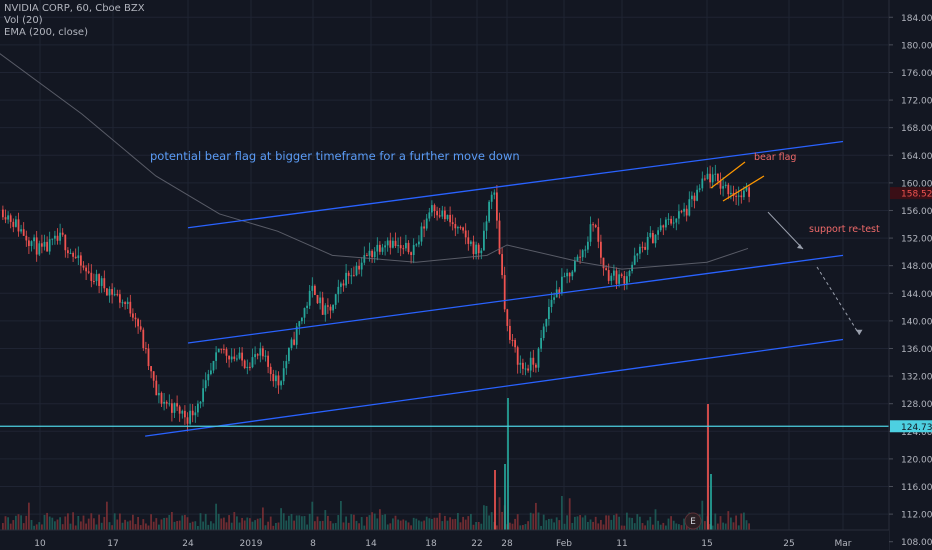 This screenshot has height=550, width=932. I want to click on time-tick-label: 8, so click(313, 544).